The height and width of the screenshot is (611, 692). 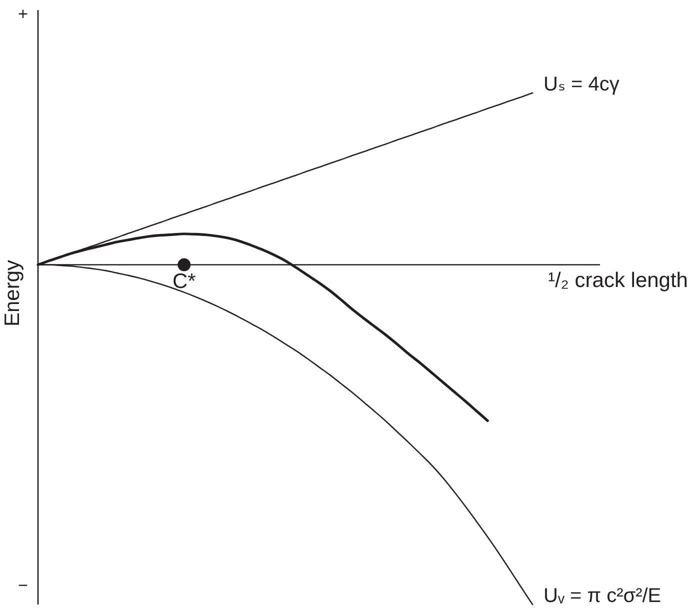 I want to click on series-label: Uᵥ = π c²σ²/E, so click(x=603, y=596).